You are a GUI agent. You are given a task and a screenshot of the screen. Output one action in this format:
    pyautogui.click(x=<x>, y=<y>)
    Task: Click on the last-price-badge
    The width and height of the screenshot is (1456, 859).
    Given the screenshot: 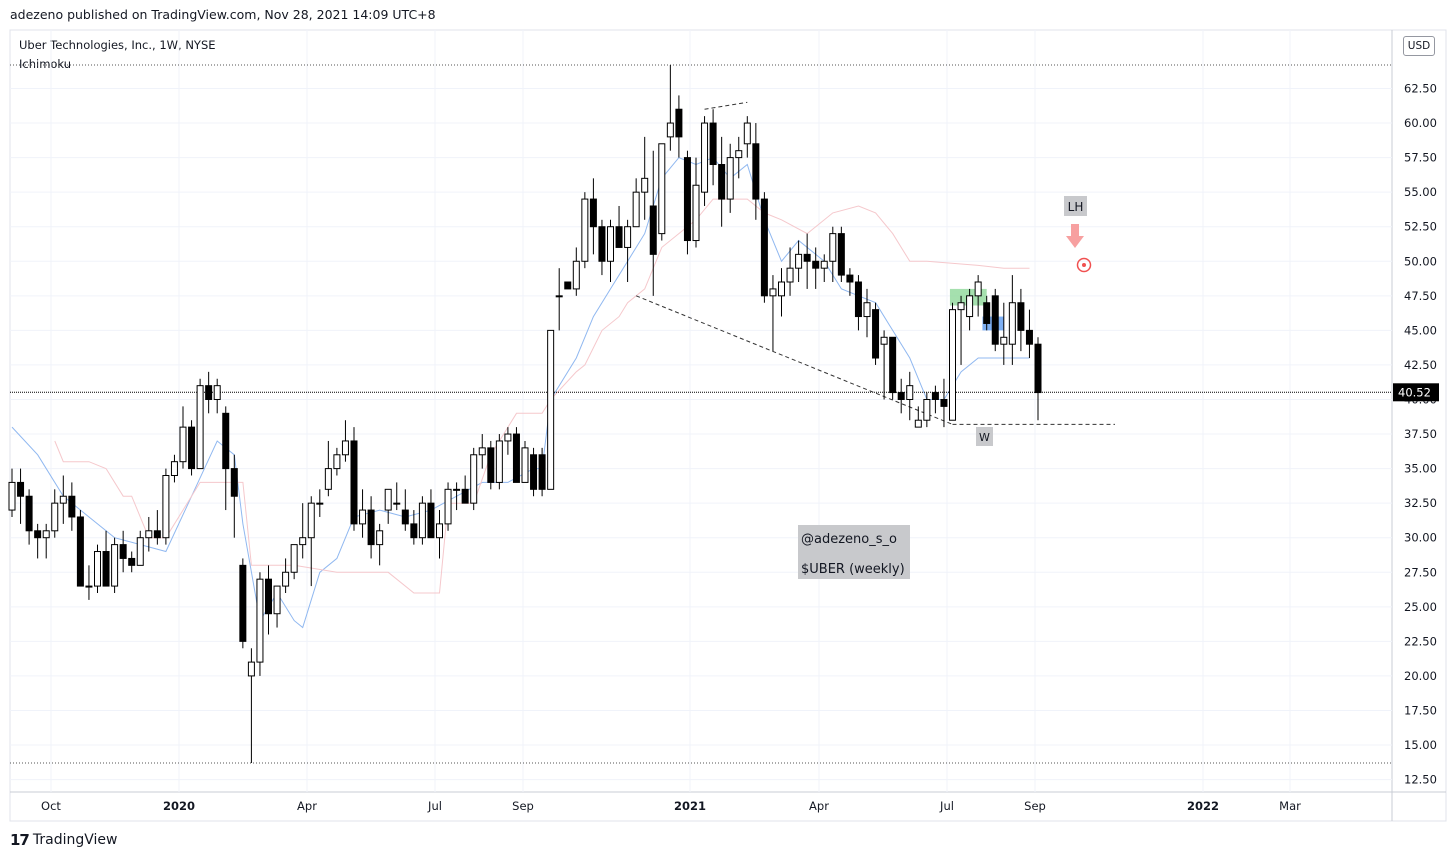 What is the action you would take?
    pyautogui.click(x=1416, y=392)
    